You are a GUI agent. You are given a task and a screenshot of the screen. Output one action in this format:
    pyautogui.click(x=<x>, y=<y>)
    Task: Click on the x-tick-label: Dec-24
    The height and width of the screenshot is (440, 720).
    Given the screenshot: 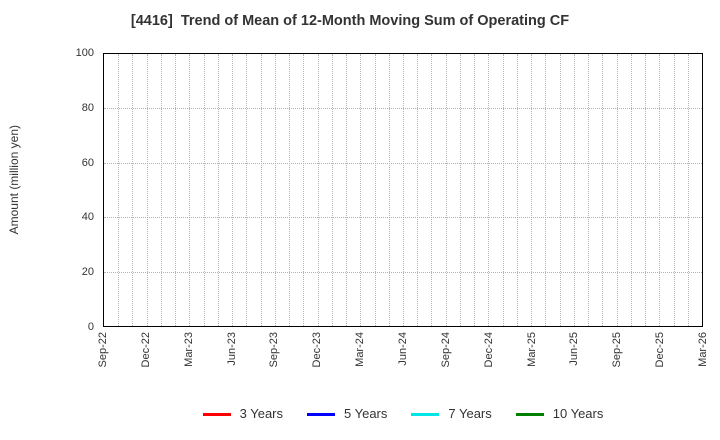 What is the action you would take?
    pyautogui.click(x=488, y=350)
    